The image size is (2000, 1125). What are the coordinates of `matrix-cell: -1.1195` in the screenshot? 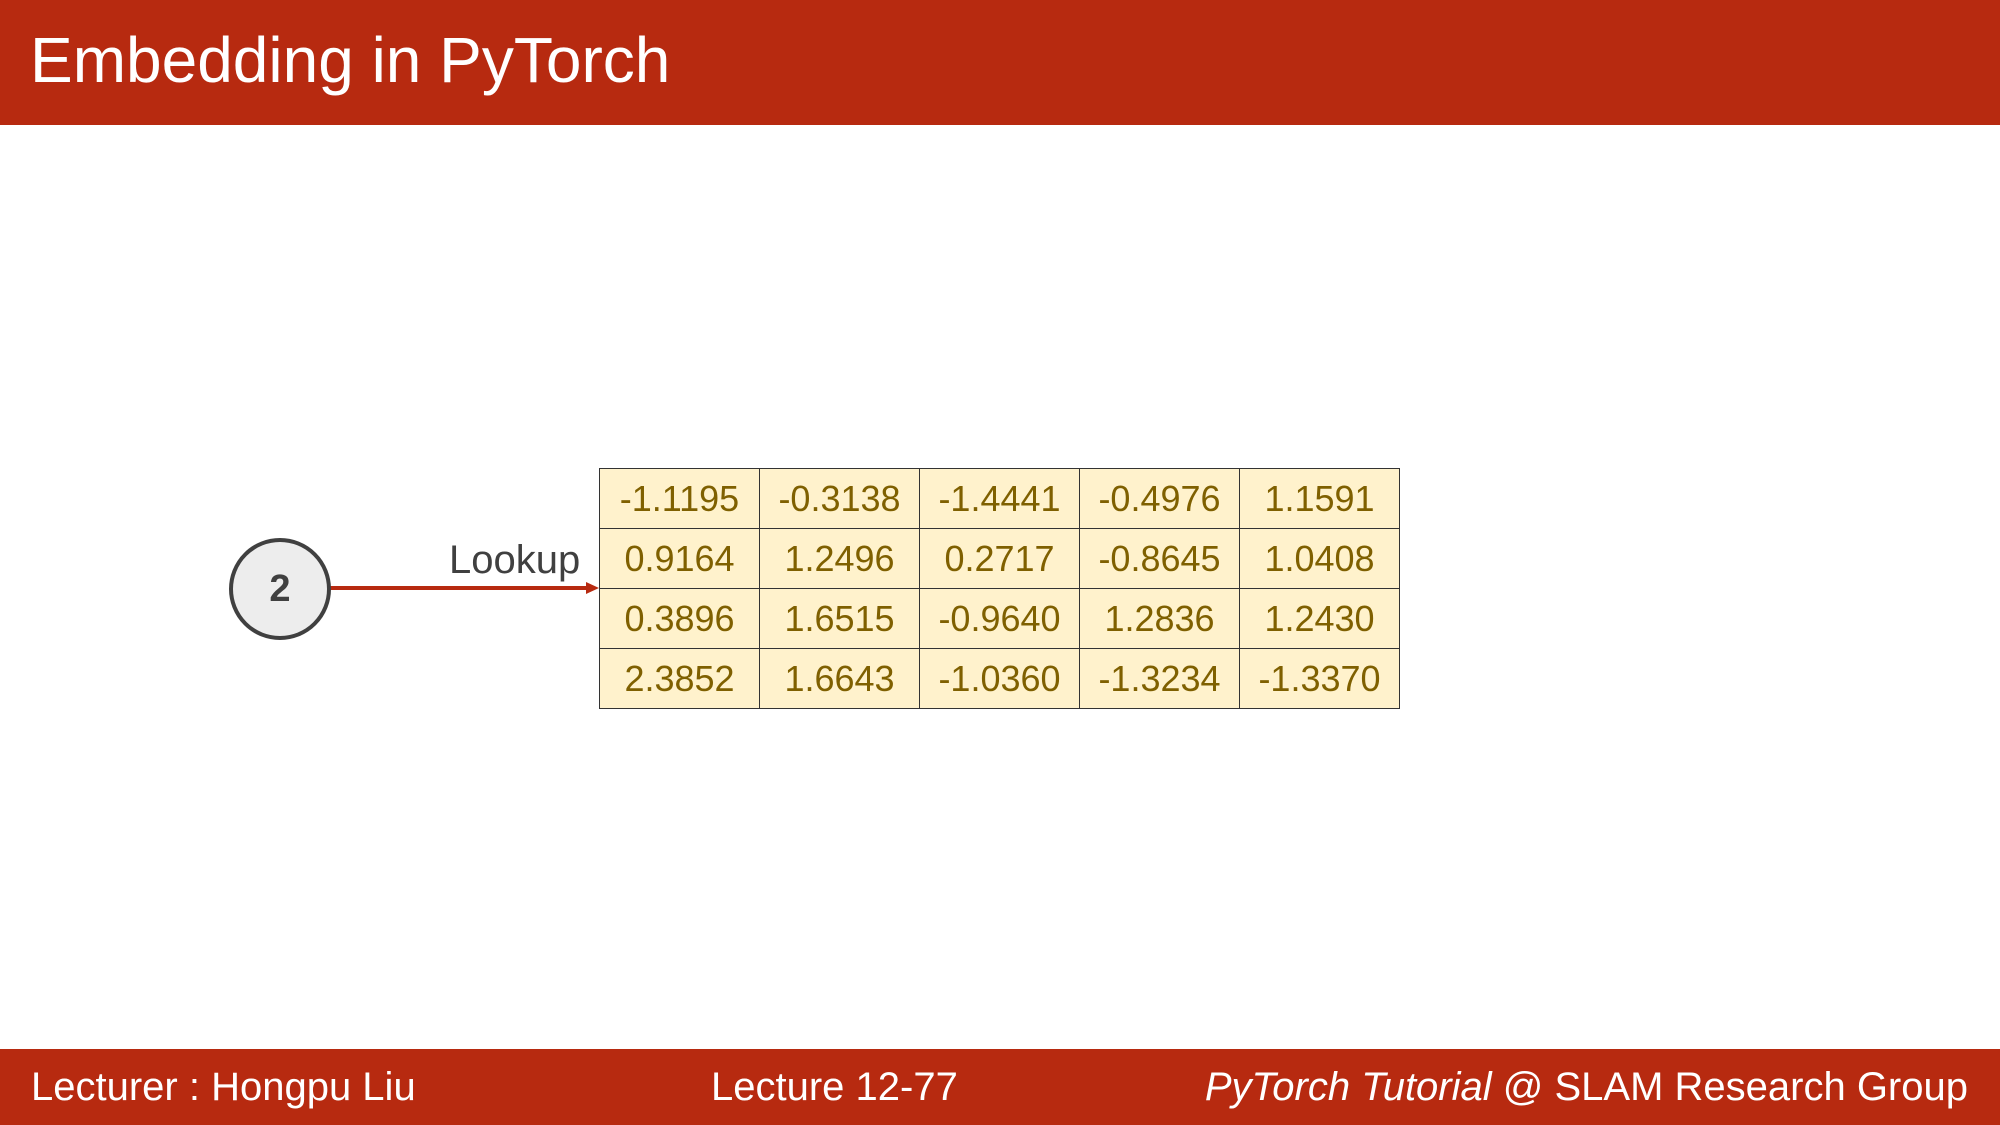 It's located at (679, 498).